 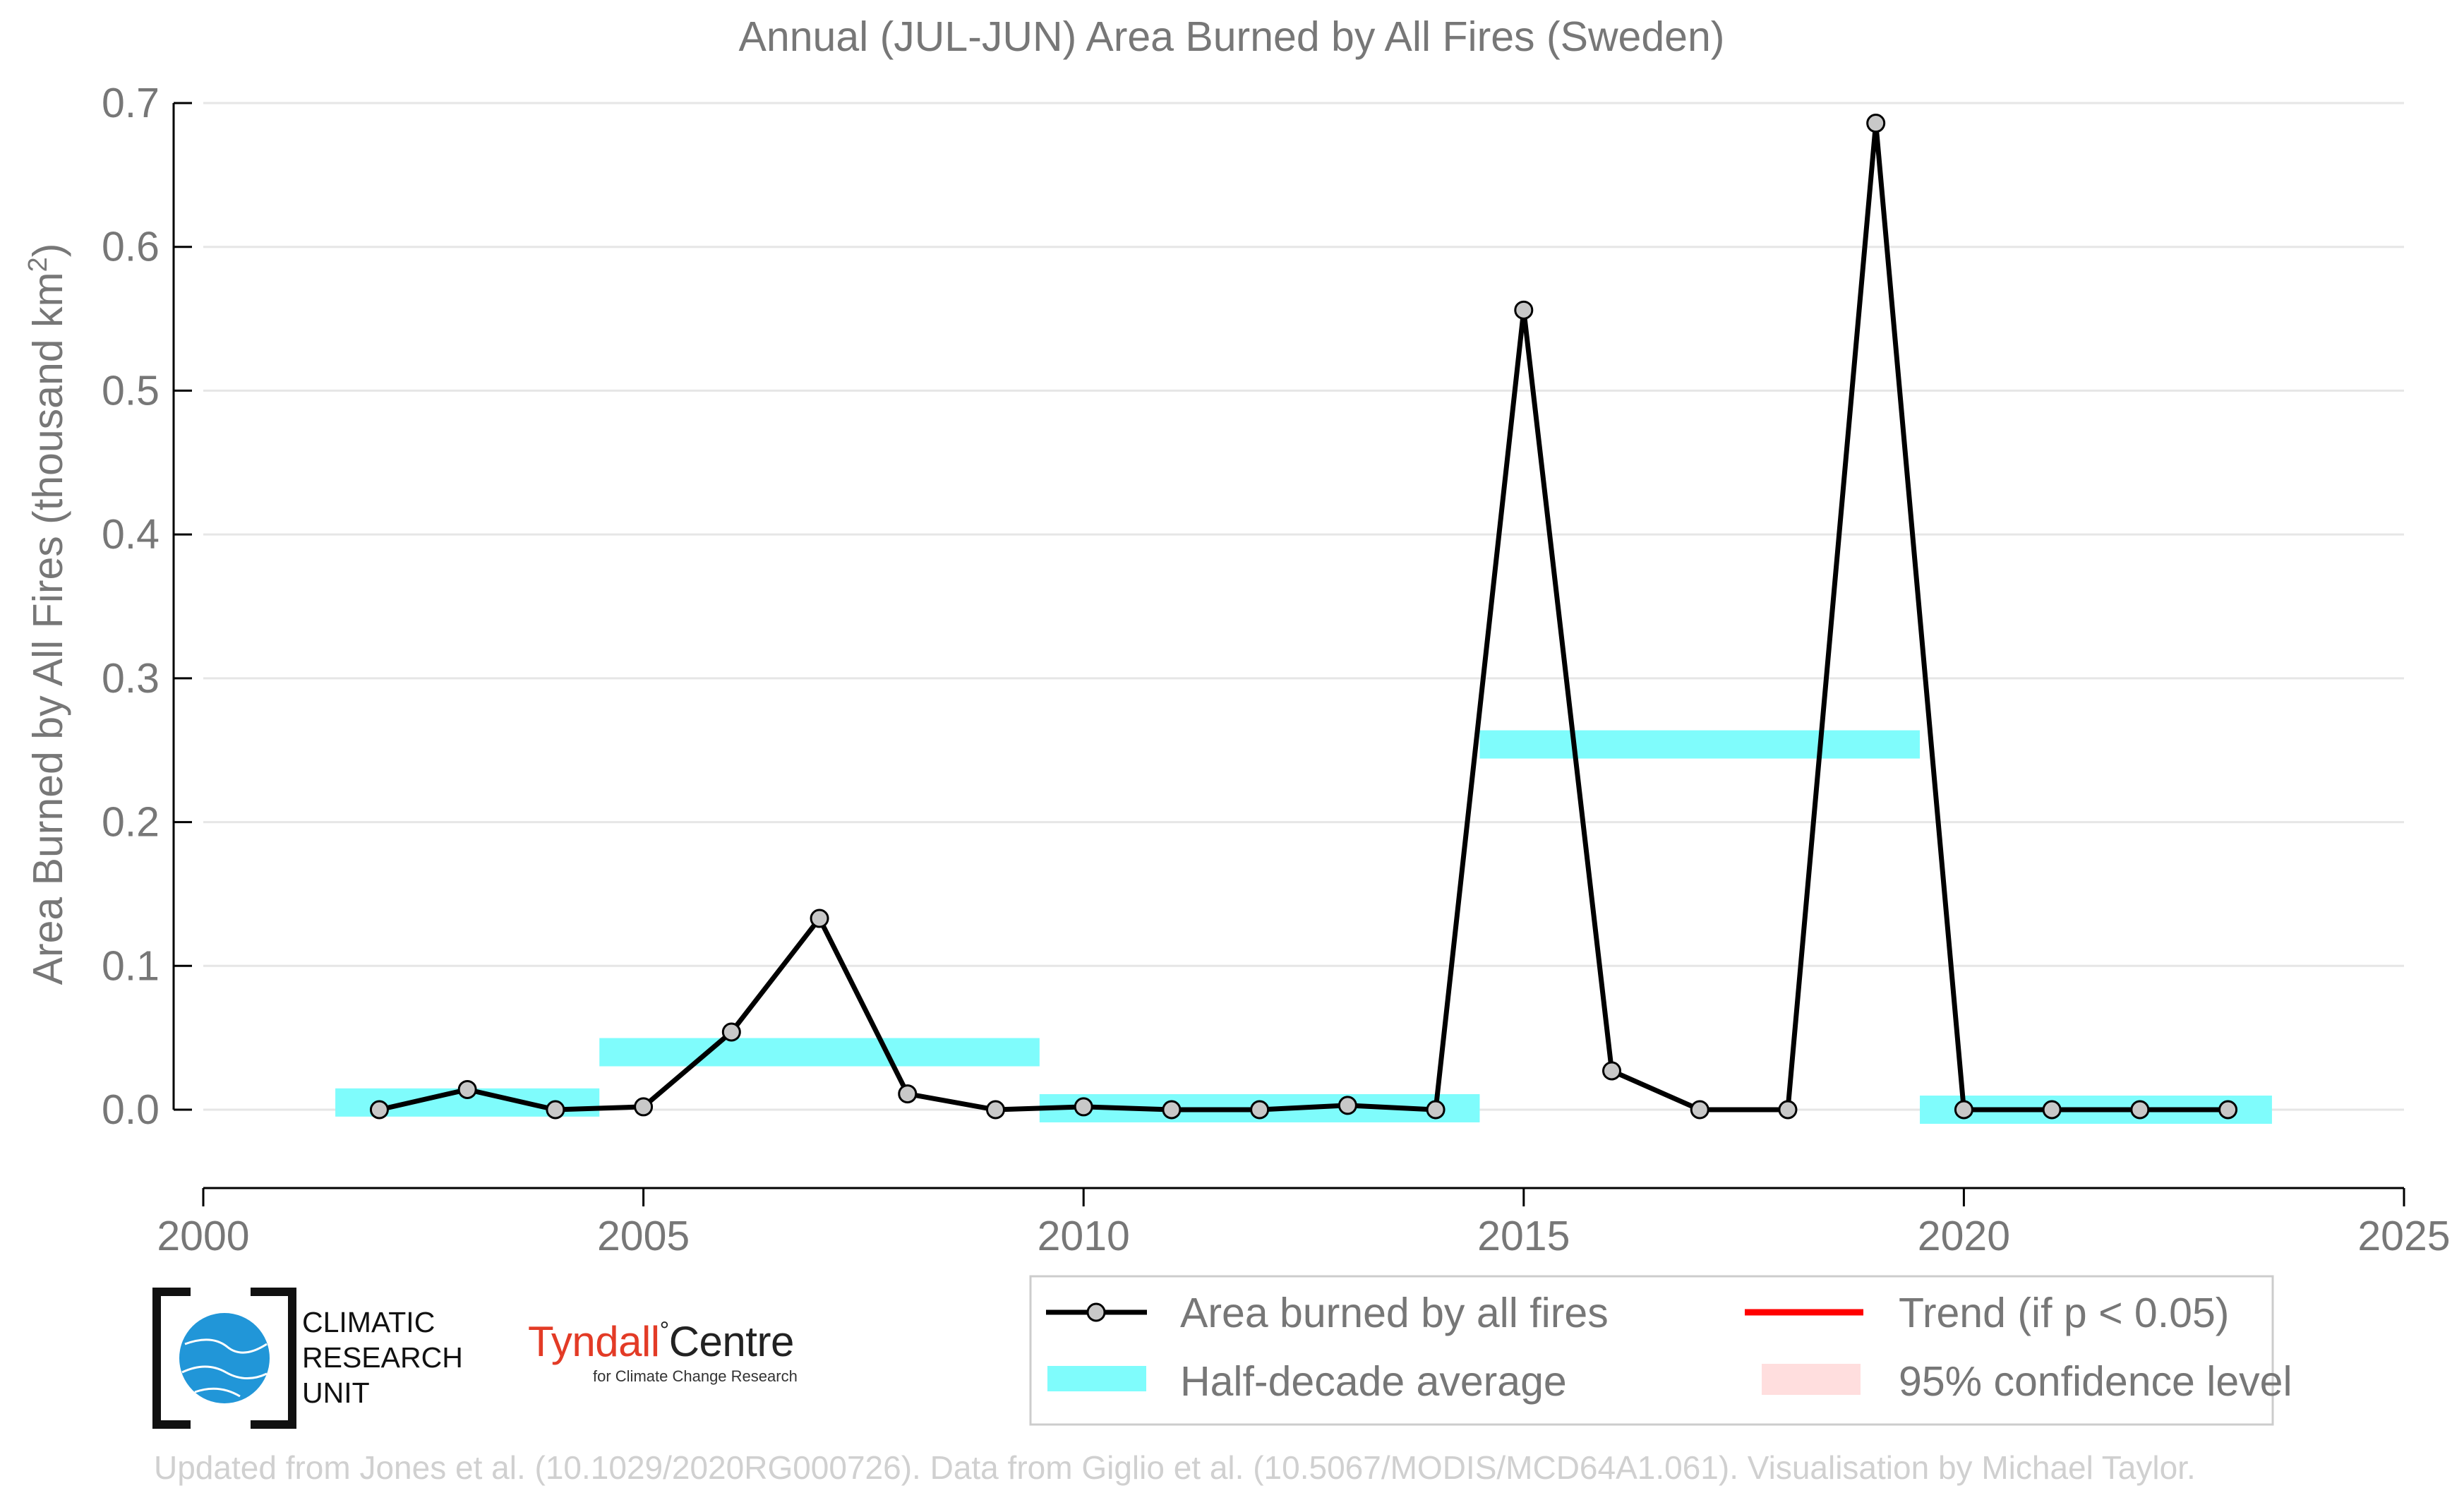 What do you see at coordinates (1811, 1379) in the screenshot?
I see `legend-confidence-swatch` at bounding box center [1811, 1379].